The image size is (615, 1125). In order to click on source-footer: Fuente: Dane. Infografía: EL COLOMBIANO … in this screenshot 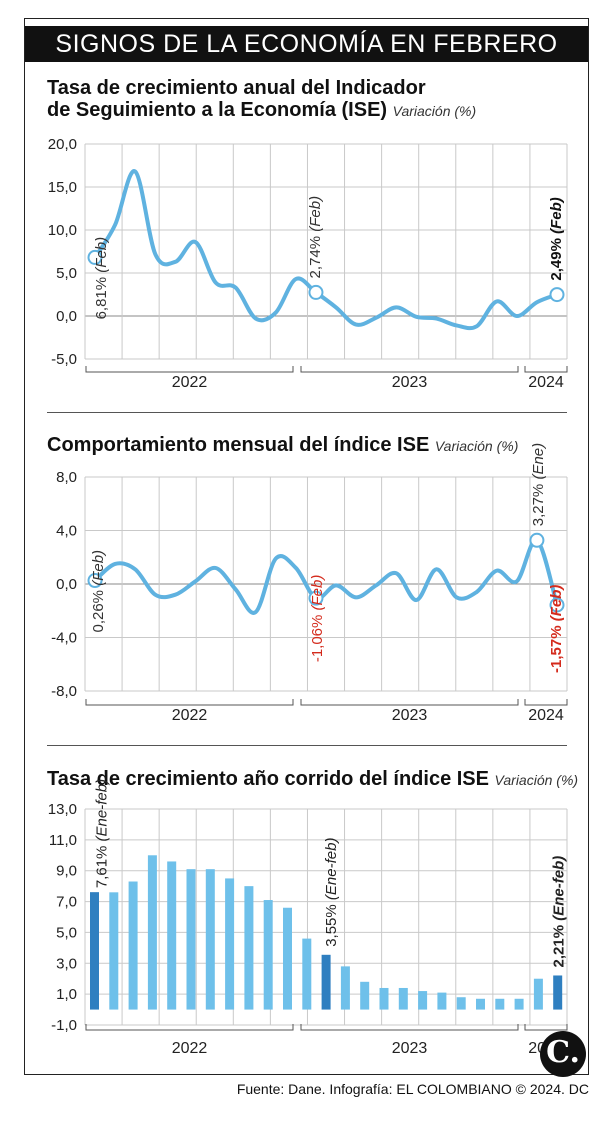, I will do `click(412, 1089)`.